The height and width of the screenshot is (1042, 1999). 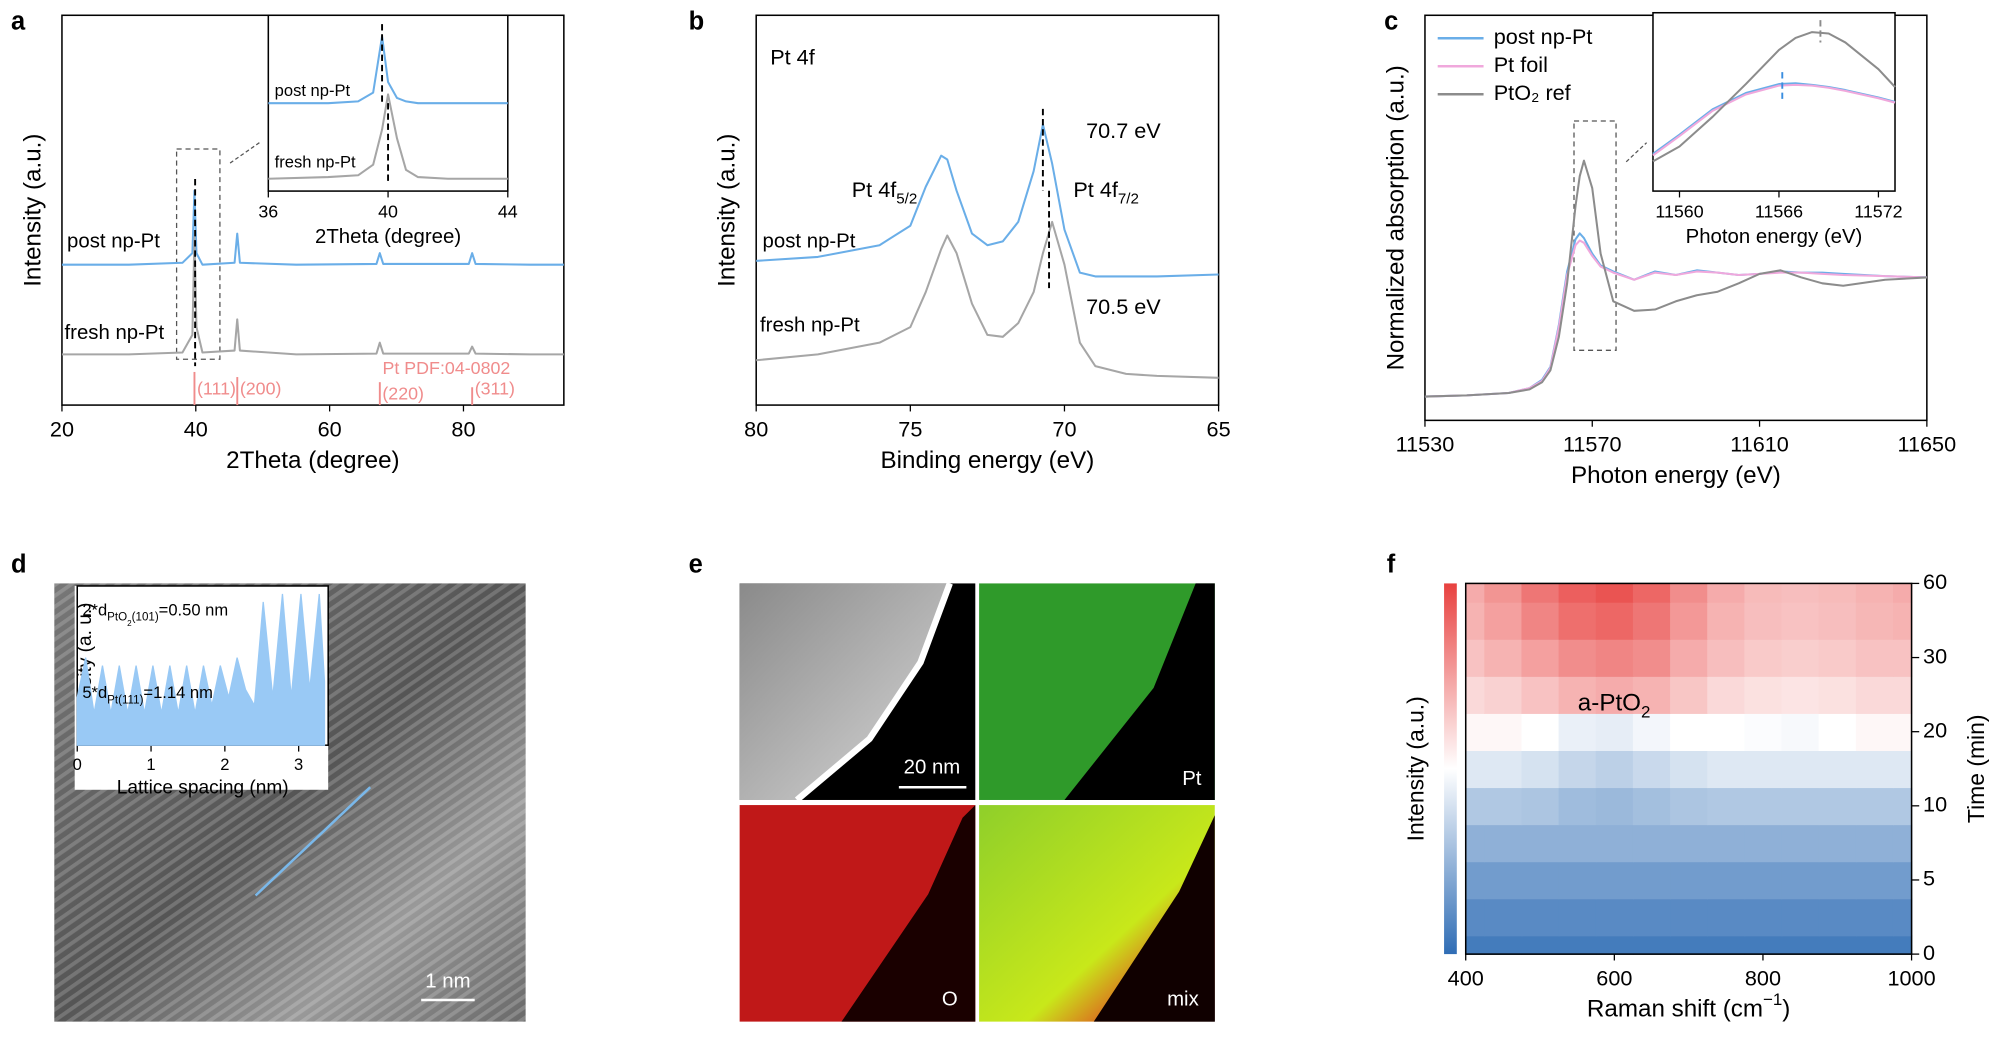 I want to click on label: 70.5 eV, so click(x=1123, y=306).